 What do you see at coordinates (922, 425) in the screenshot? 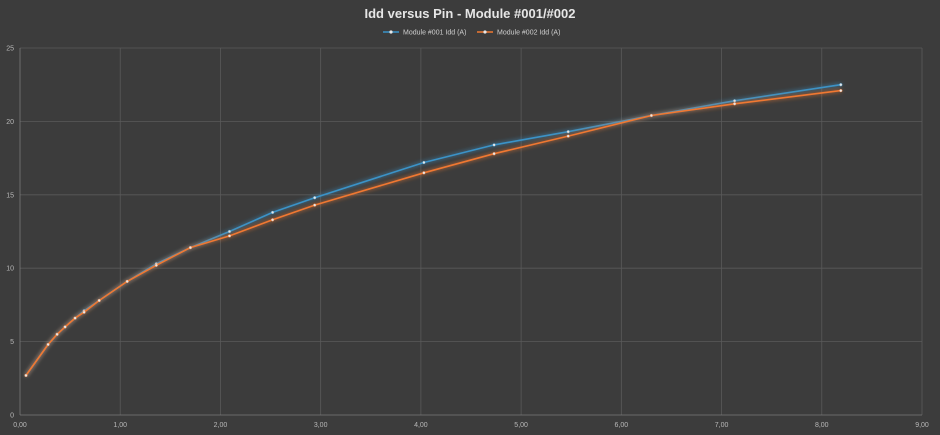
I see `x-tick-label: 9,00` at bounding box center [922, 425].